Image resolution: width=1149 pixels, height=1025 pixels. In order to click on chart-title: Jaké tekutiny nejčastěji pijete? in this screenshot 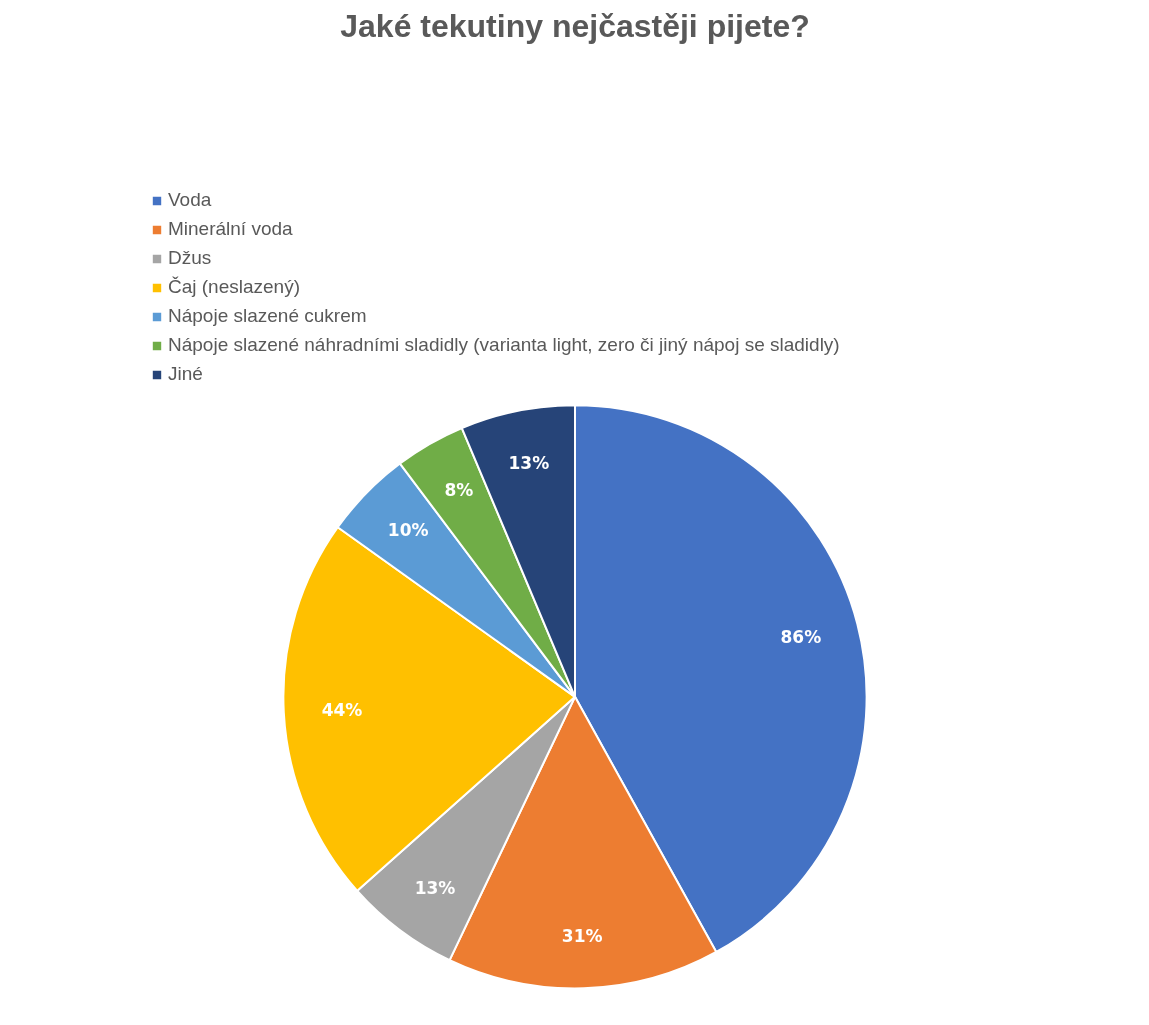, I will do `click(575, 25)`.